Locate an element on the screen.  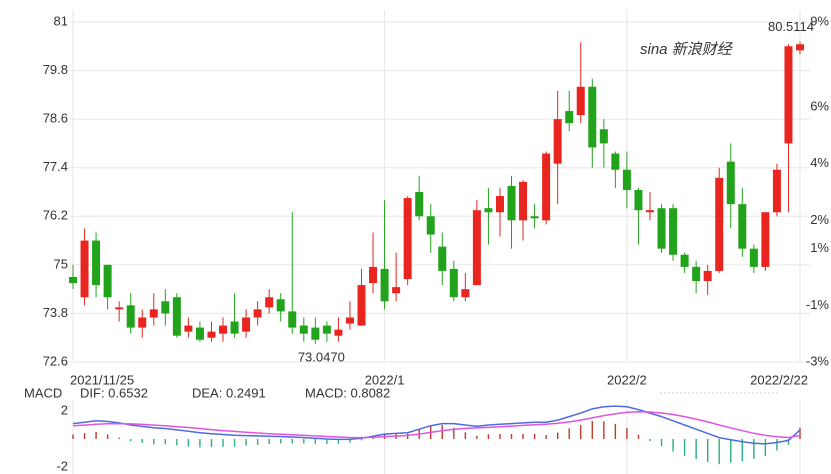
y-tick-label: 75 is located at coordinates (61, 263).